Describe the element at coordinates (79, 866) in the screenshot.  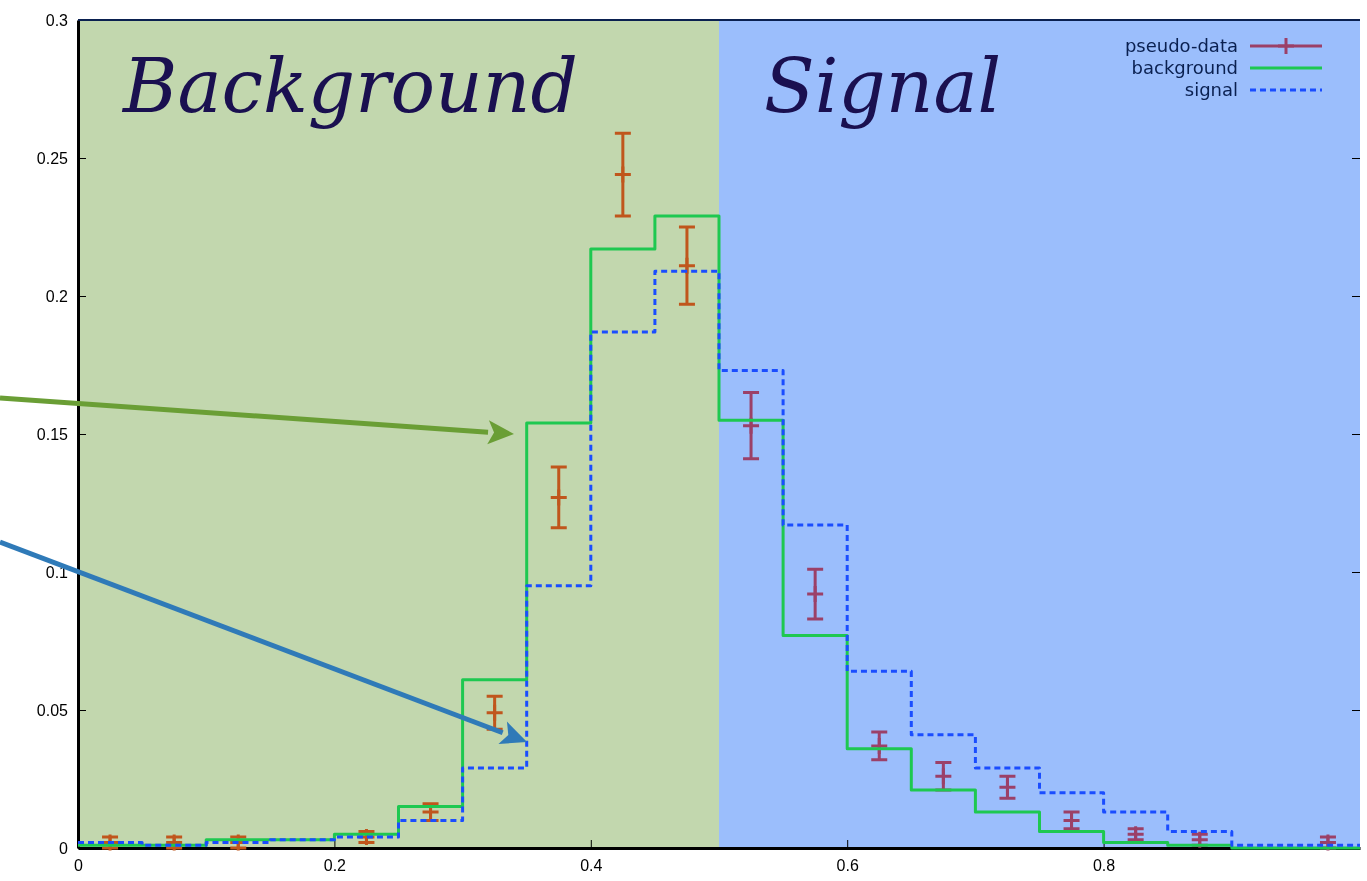
I see `x-tick-label: 0` at that location.